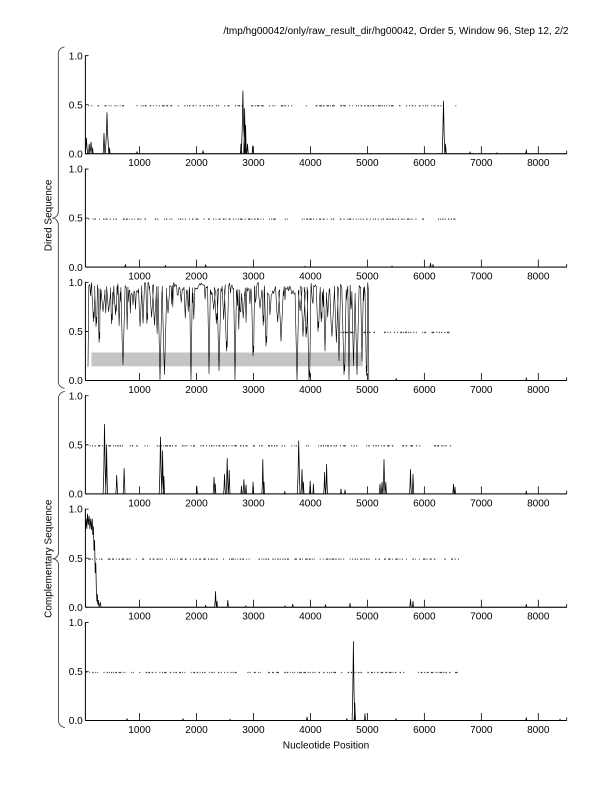 The width and height of the screenshot is (612, 797). Describe the element at coordinates (48, 558) in the screenshot. I see `svg-text: Complementary Sequence` at that location.